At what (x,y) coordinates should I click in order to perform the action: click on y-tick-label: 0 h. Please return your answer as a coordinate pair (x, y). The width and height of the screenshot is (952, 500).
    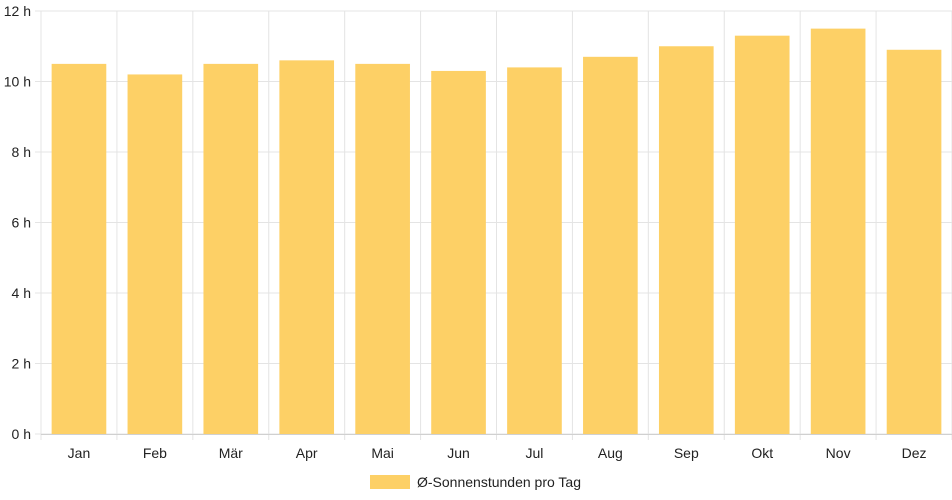
    Looking at the image, I should click on (21, 434).